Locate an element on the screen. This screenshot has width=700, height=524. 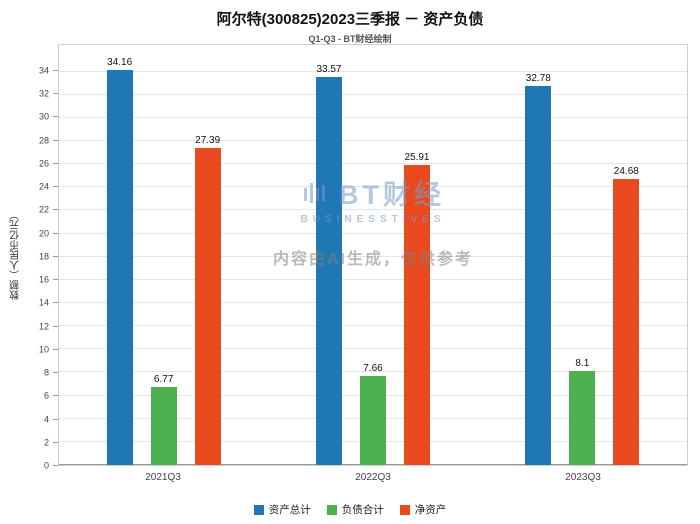
y-tick-label: 12 is located at coordinates (43, 326).